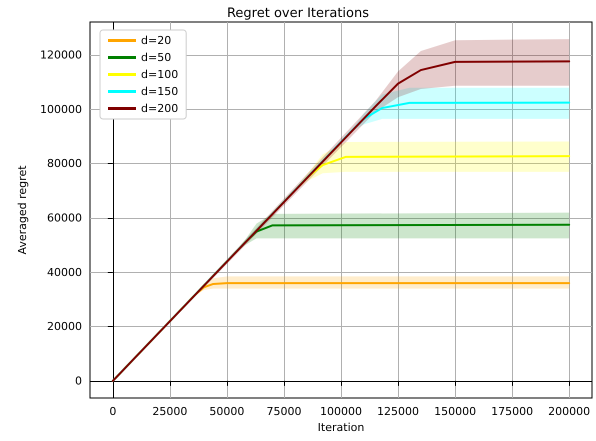 The width and height of the screenshot is (596, 441). What do you see at coordinates (64, 272) in the screenshot?
I see `y-tick-label: 40000` at bounding box center [64, 272].